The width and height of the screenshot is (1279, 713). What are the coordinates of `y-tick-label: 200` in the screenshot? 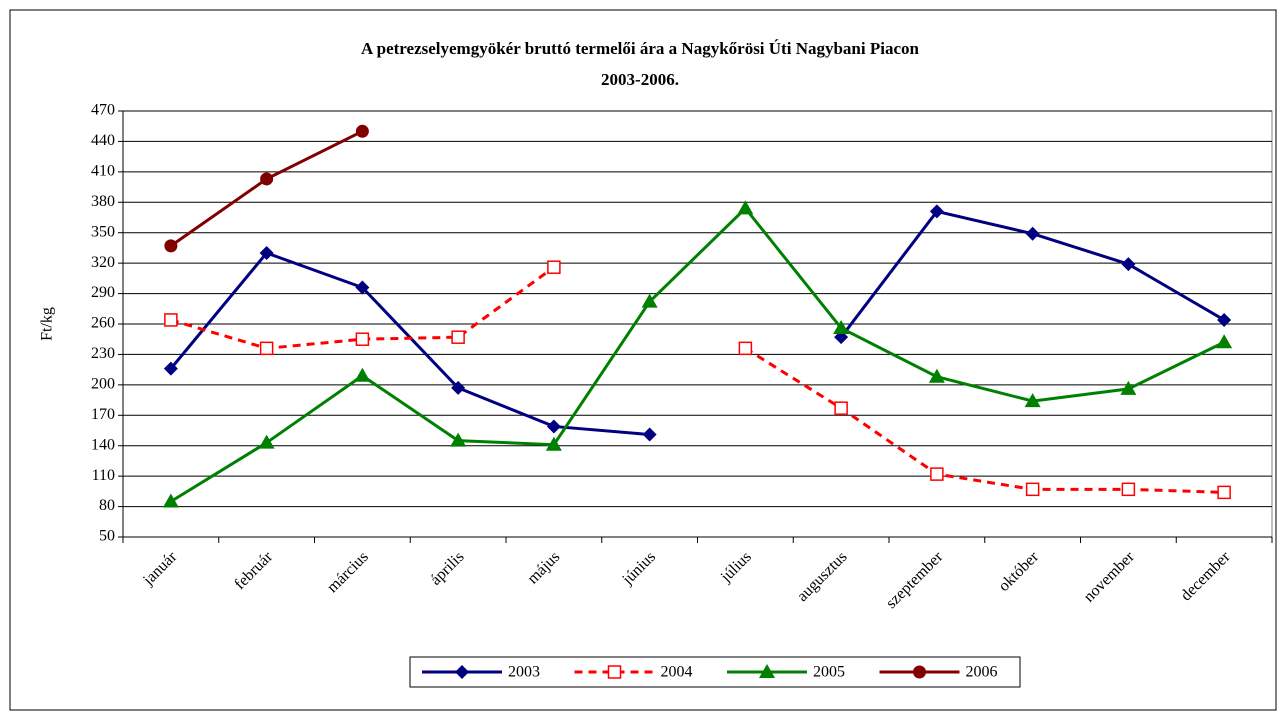 It's located at (103, 384).